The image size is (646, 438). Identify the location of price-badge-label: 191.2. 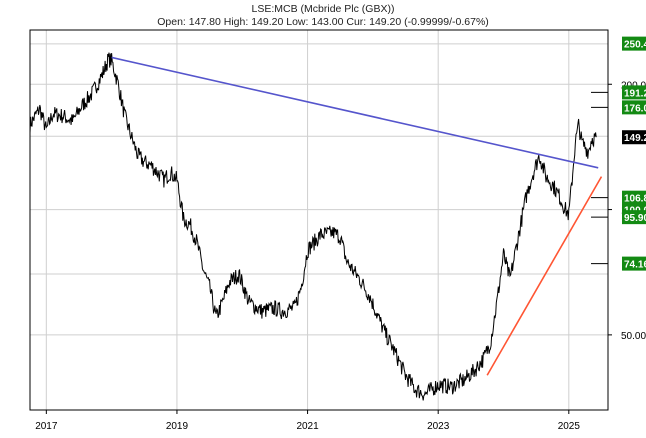
(635, 93).